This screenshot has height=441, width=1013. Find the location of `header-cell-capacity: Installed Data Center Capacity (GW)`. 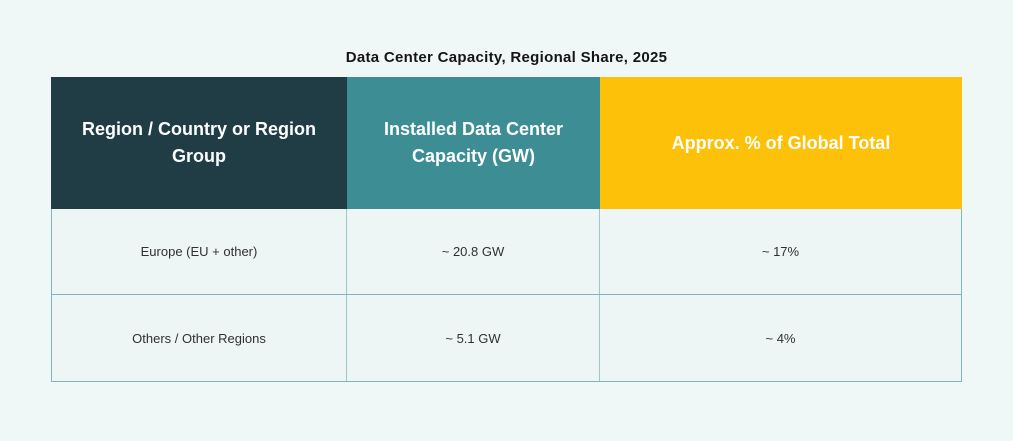

header-cell-capacity: Installed Data Center Capacity (GW) is located at coordinates (473, 143).